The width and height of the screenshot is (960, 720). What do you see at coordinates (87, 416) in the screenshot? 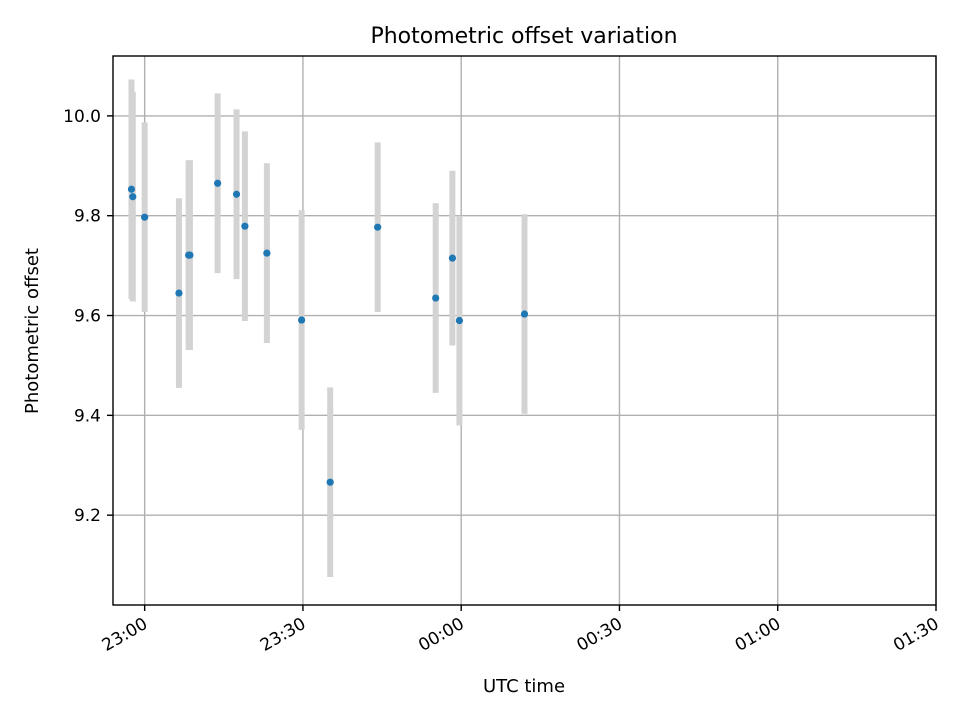
I see `y-tick-label: 9.4` at bounding box center [87, 416].